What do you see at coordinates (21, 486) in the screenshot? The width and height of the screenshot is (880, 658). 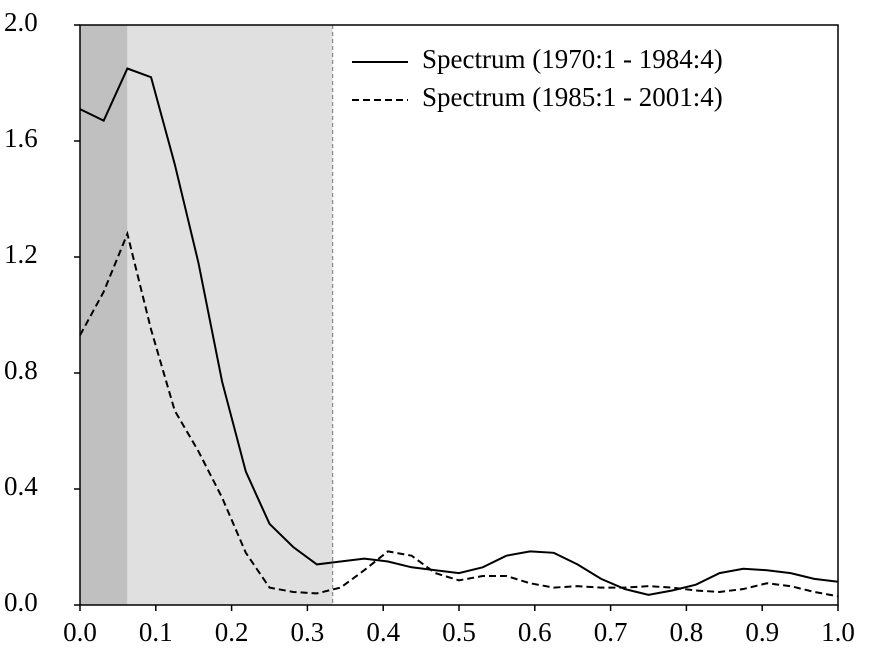 I see `y-tick-label: 0.4` at bounding box center [21, 486].